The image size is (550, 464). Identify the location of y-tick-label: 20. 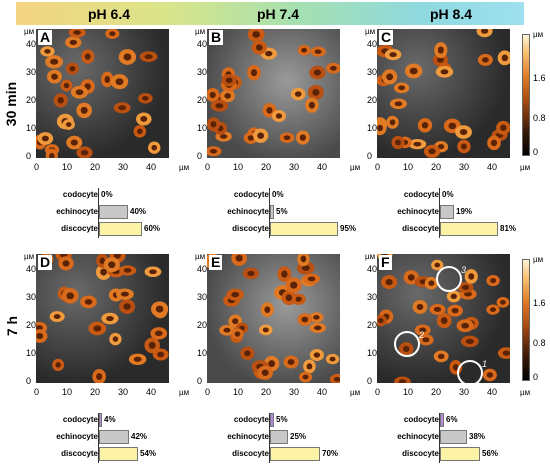
(31, 325).